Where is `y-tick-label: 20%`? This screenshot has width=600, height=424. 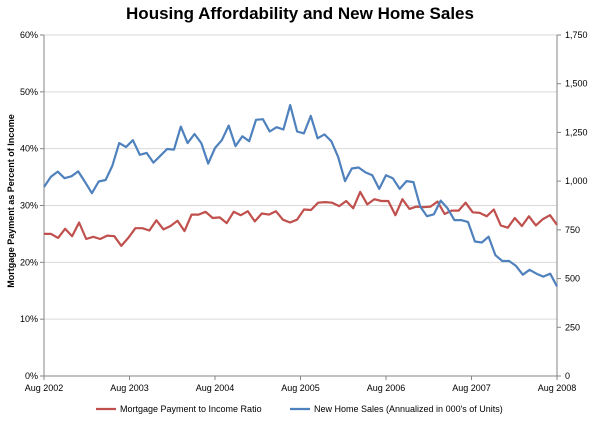 y-tick-label: 20% is located at coordinates (29, 262).